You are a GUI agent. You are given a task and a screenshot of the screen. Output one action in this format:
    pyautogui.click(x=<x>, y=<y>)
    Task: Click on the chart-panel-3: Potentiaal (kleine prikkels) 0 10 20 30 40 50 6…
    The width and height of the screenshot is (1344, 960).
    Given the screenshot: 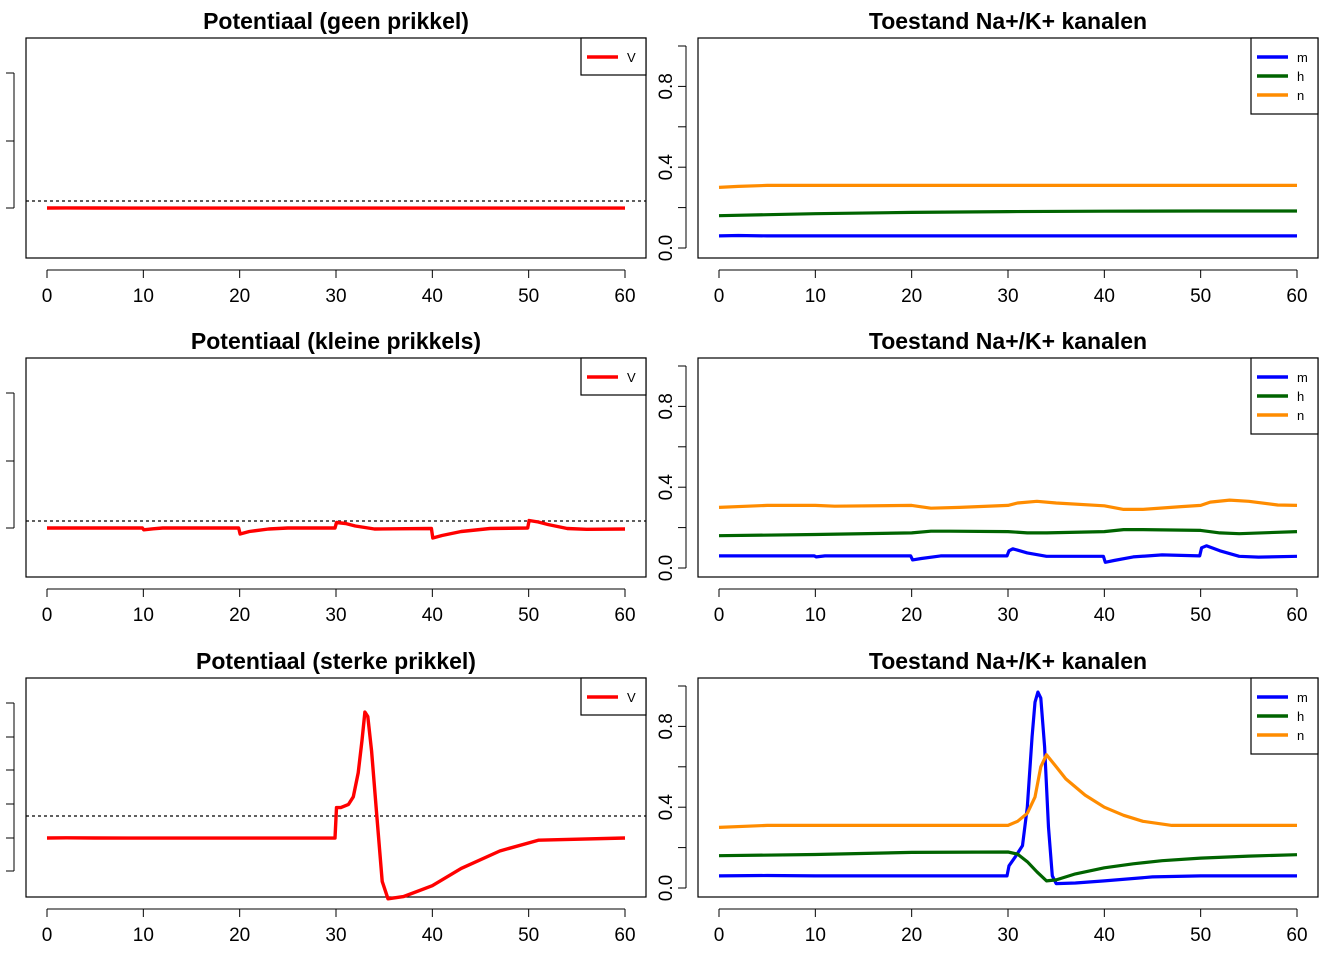 What is the action you would take?
    pyautogui.click(x=326, y=477)
    